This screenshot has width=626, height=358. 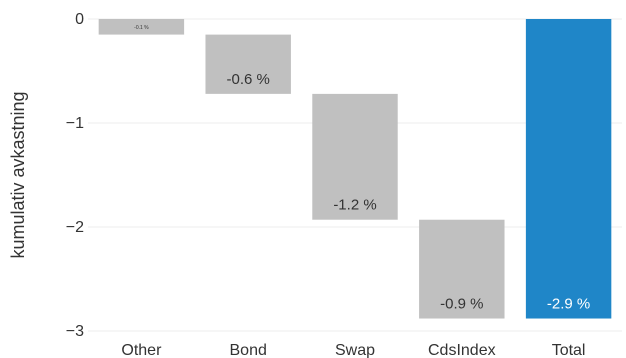 I want to click on bar-bond, so click(x=248, y=64).